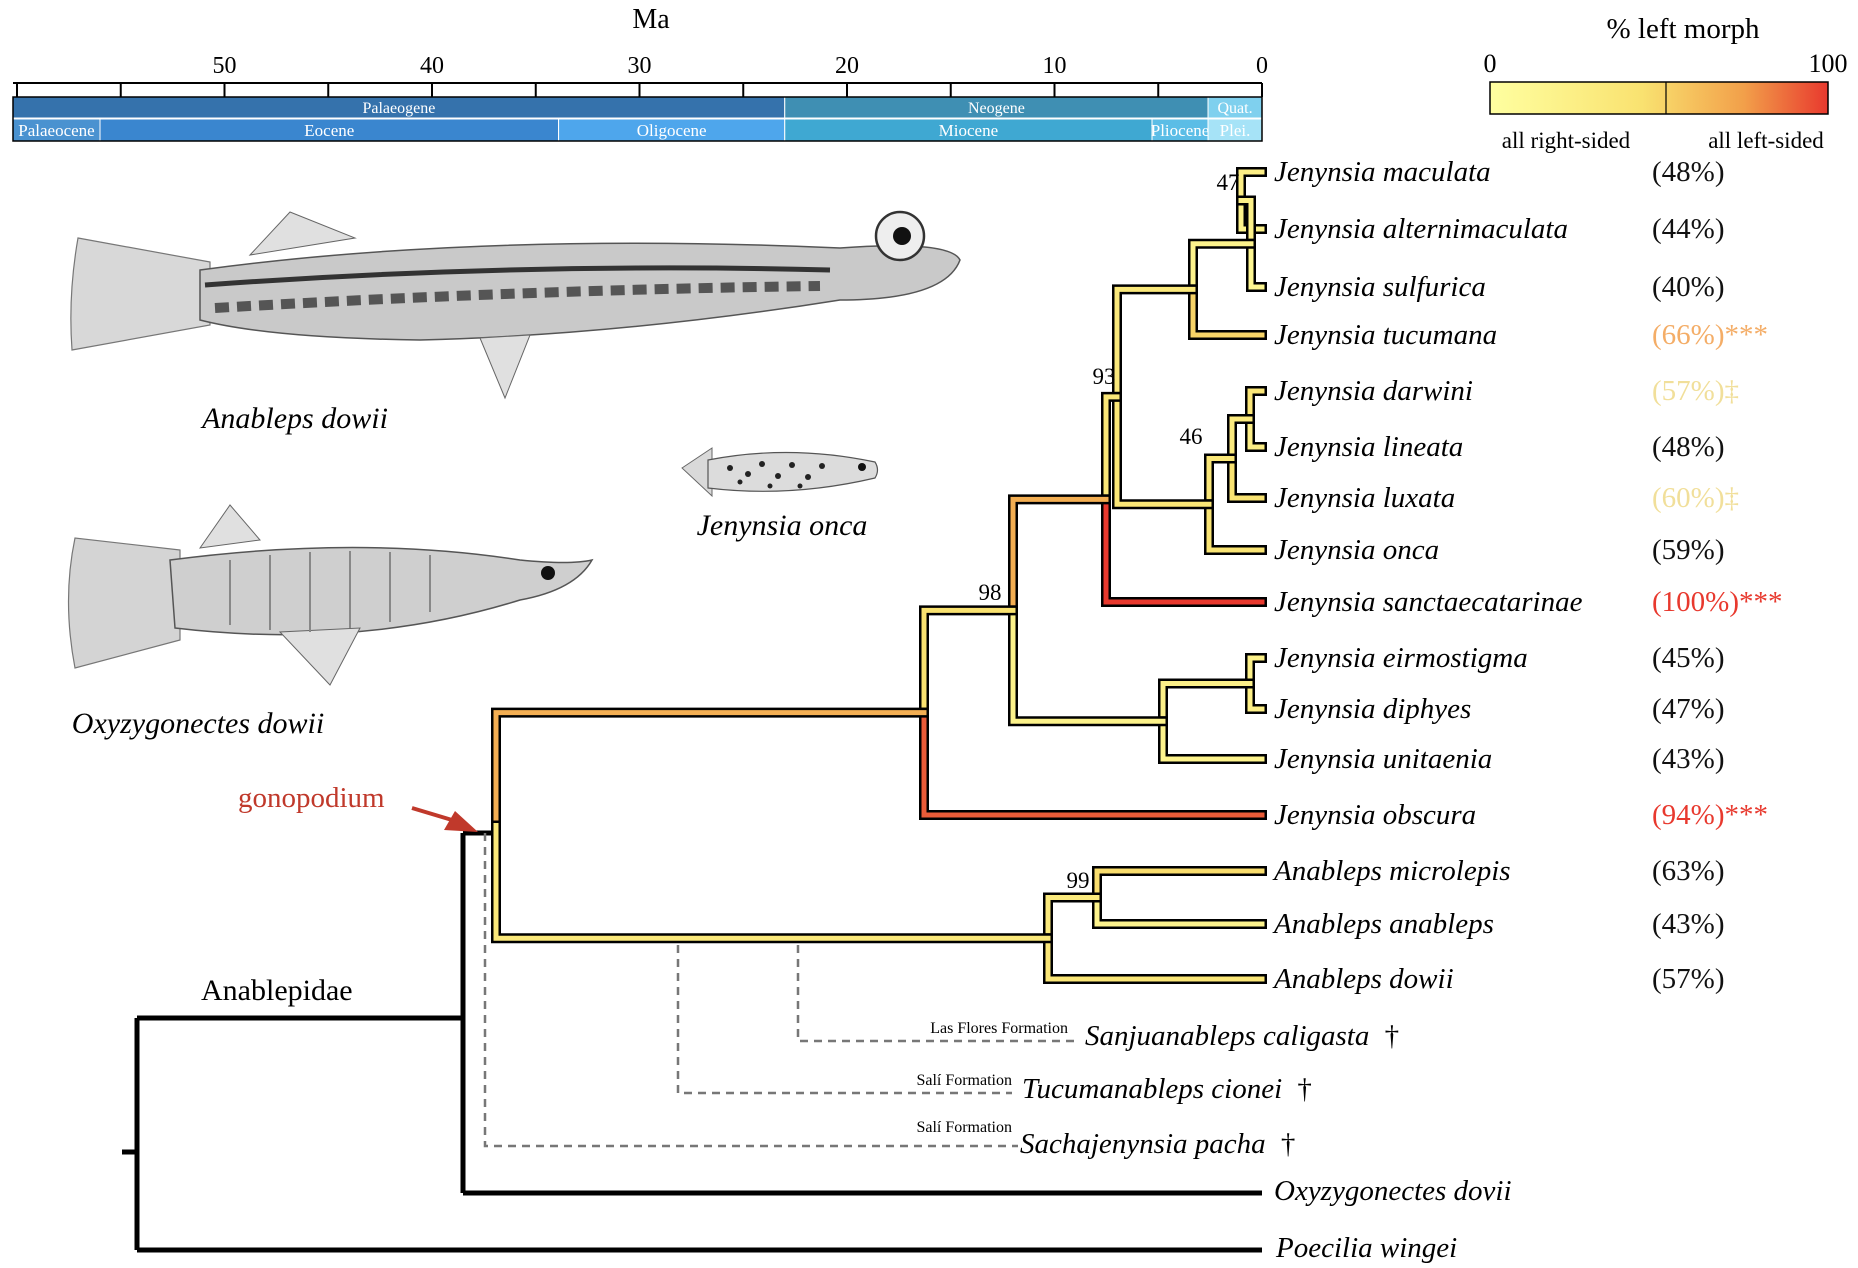 The height and width of the screenshot is (1268, 1858). Describe the element at coordinates (294, 418) in the screenshot. I see `illustration-caption-anableps-dowii: Anableps dowii` at that location.